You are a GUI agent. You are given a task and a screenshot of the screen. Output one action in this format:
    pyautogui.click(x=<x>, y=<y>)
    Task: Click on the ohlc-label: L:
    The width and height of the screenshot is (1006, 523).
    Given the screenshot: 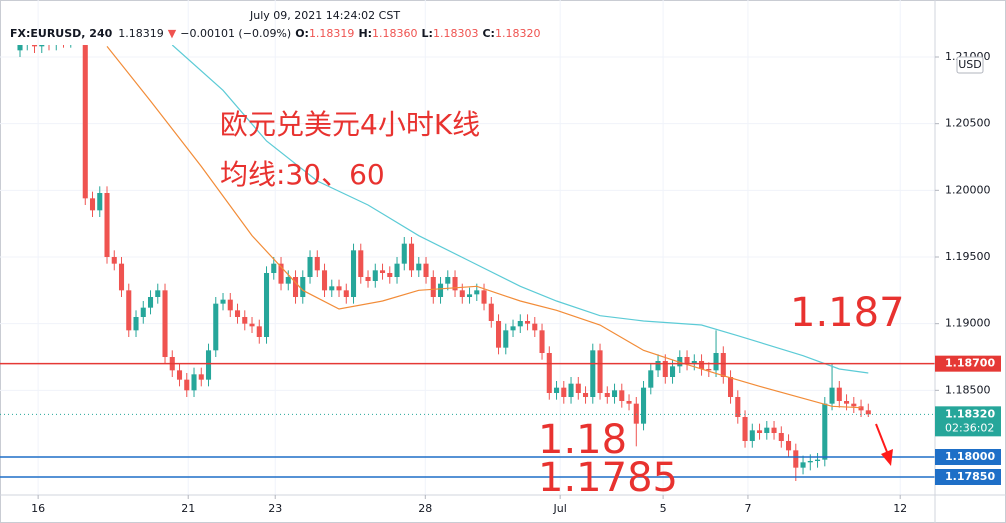 What is the action you would take?
    pyautogui.click(x=427, y=33)
    